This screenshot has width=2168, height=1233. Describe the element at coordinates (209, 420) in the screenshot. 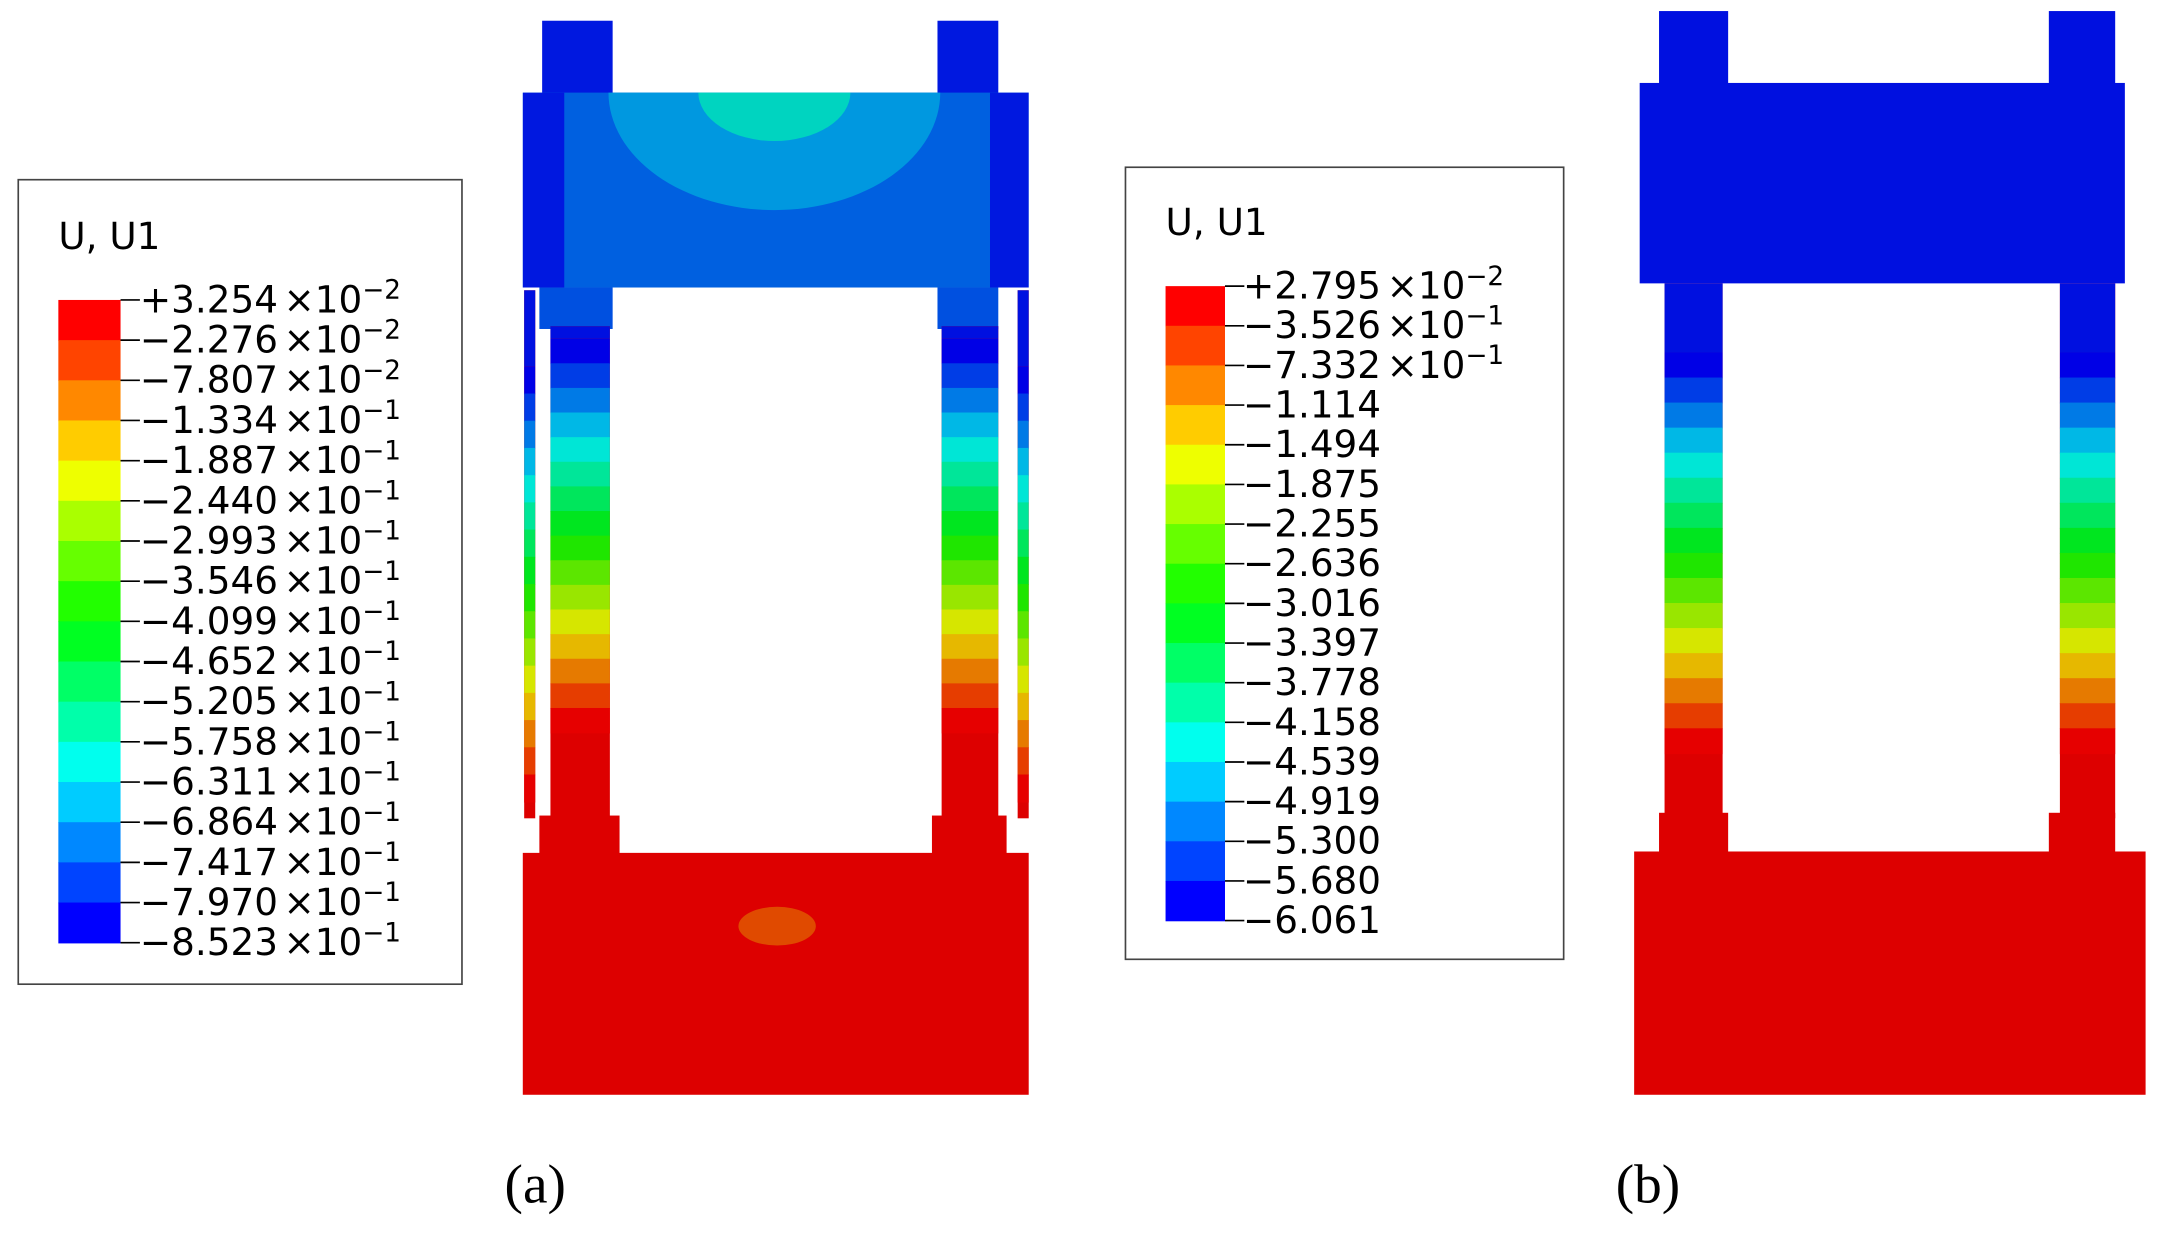

I see `label-part: −1.334` at that location.